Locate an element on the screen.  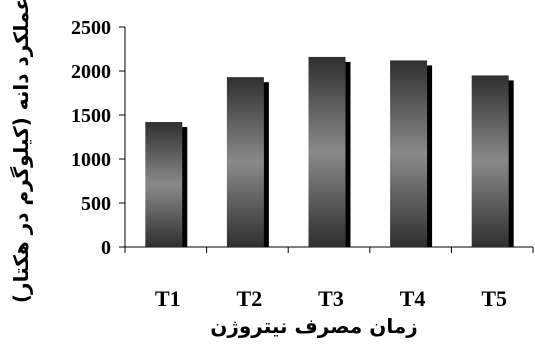
y-tick-label: 2500 is located at coordinates (91, 28).